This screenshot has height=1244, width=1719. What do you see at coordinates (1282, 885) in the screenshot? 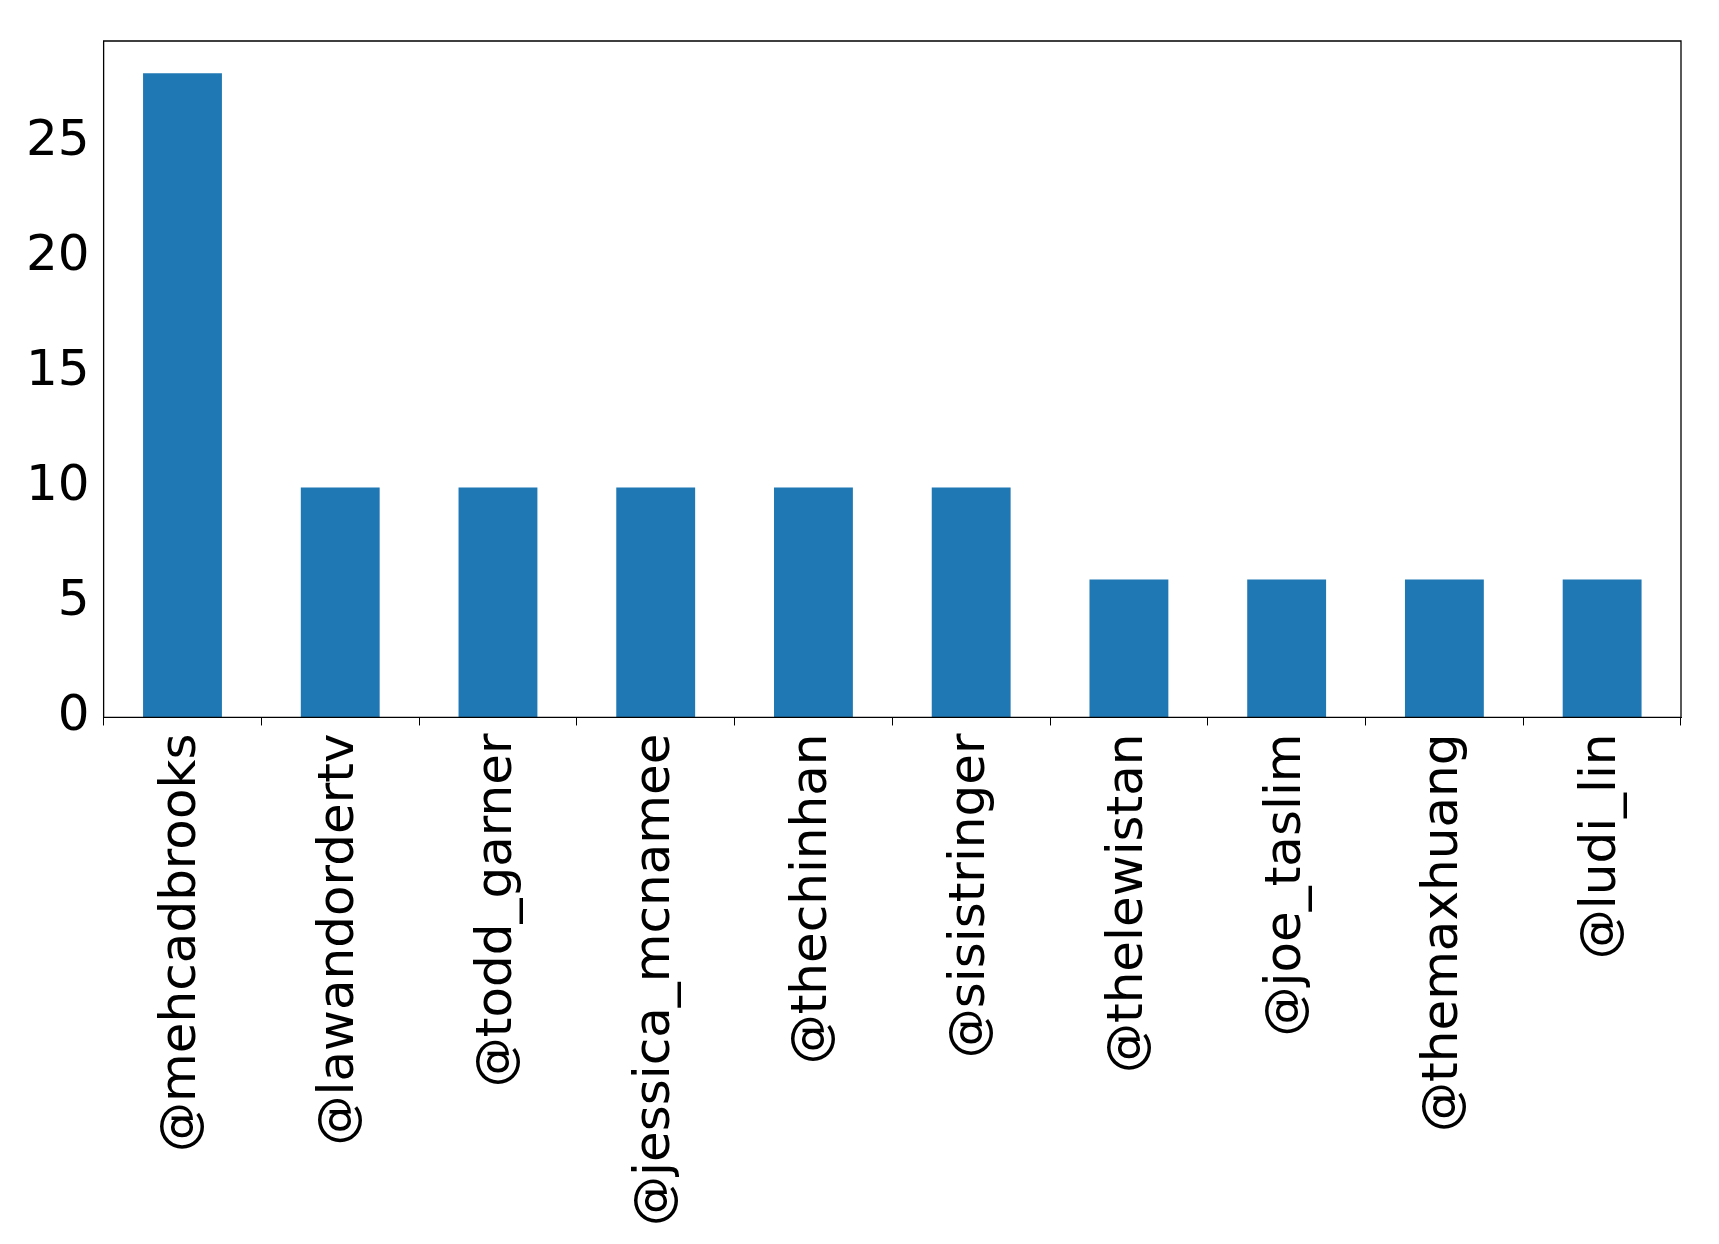
I see `x-tick-label: @joe_taslim` at bounding box center [1282, 885].